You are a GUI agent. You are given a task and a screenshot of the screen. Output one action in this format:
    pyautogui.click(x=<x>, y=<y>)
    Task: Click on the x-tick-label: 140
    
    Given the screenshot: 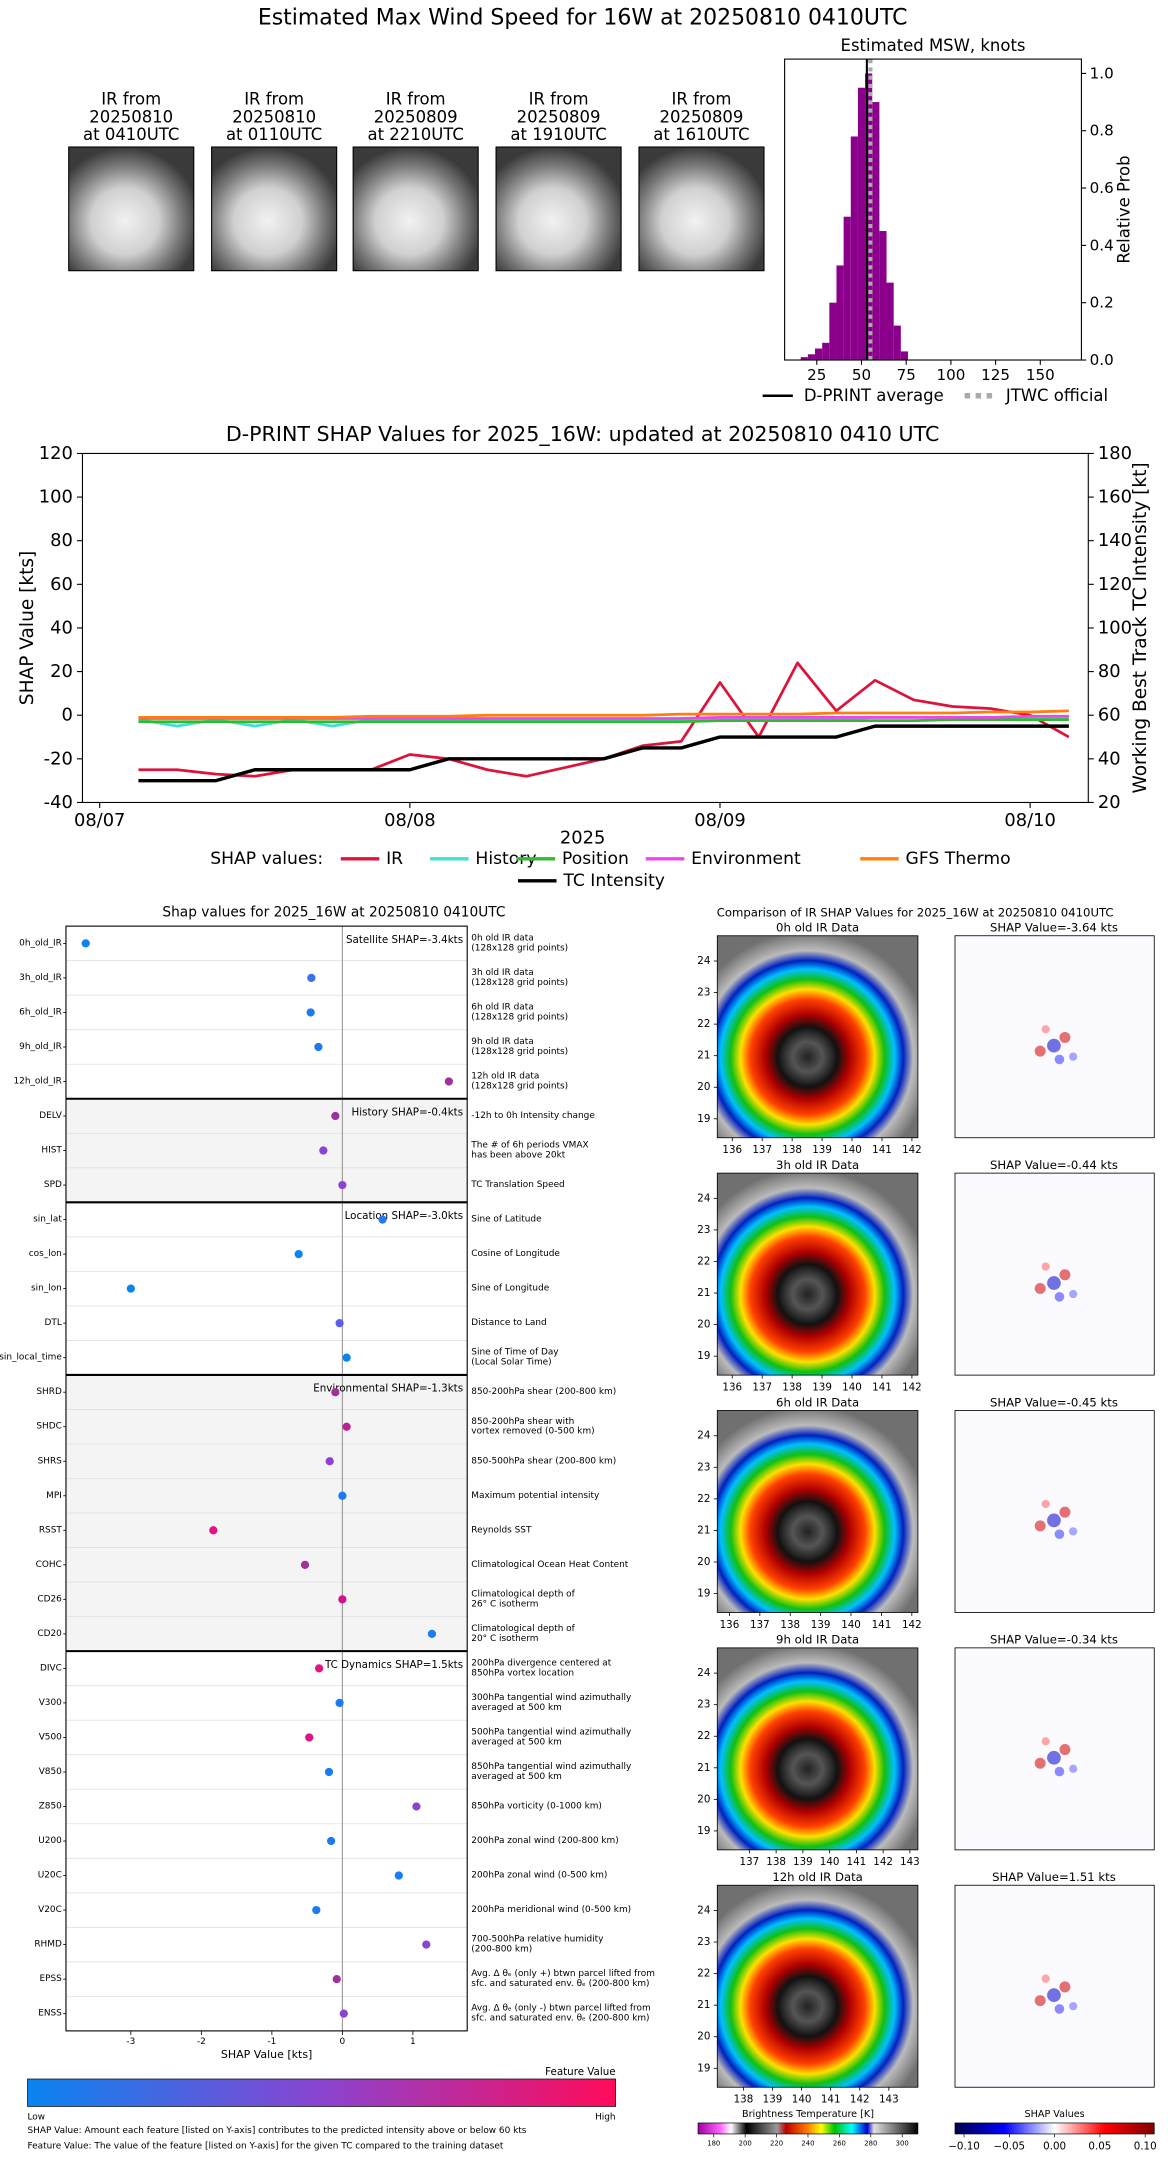 What is the action you would take?
    pyautogui.click(x=852, y=1387)
    